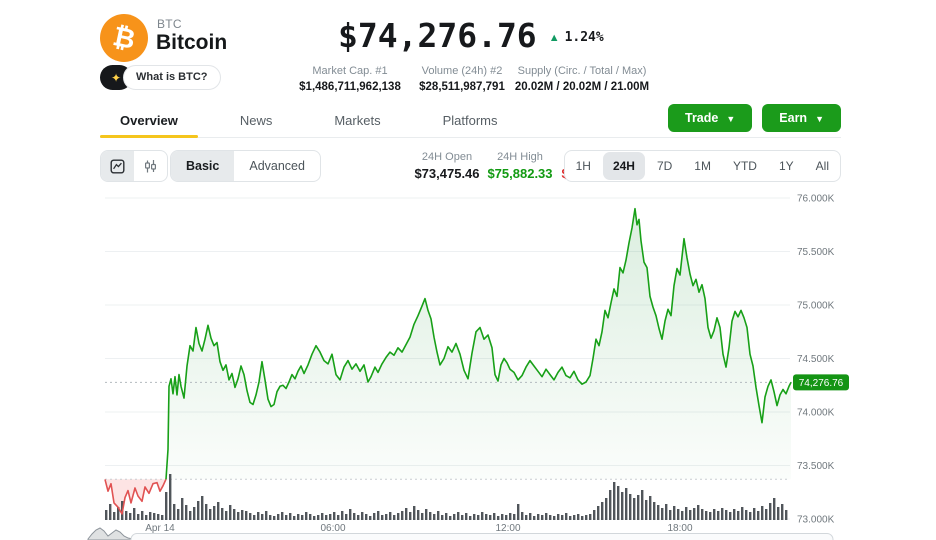  I want to click on price-line-down, so click(135, 496).